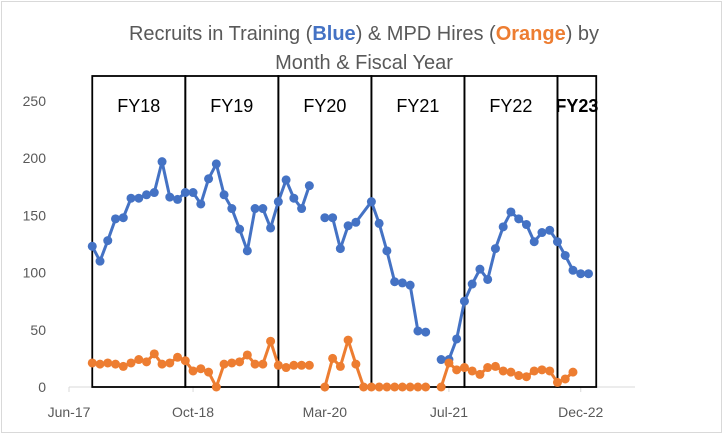  What do you see at coordinates (35, 215) in the screenshot?
I see `y-tick-label: 150` at bounding box center [35, 215].